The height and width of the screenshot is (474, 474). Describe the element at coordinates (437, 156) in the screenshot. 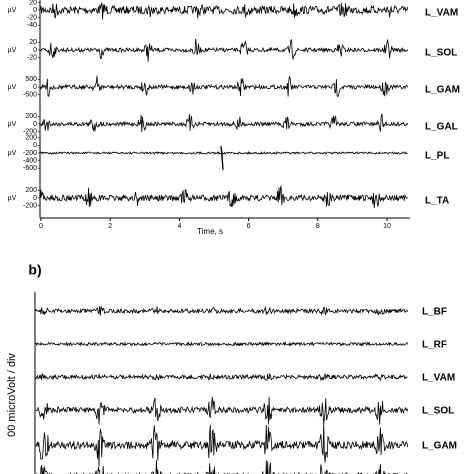

I see `channel-label: L_PL` at that location.